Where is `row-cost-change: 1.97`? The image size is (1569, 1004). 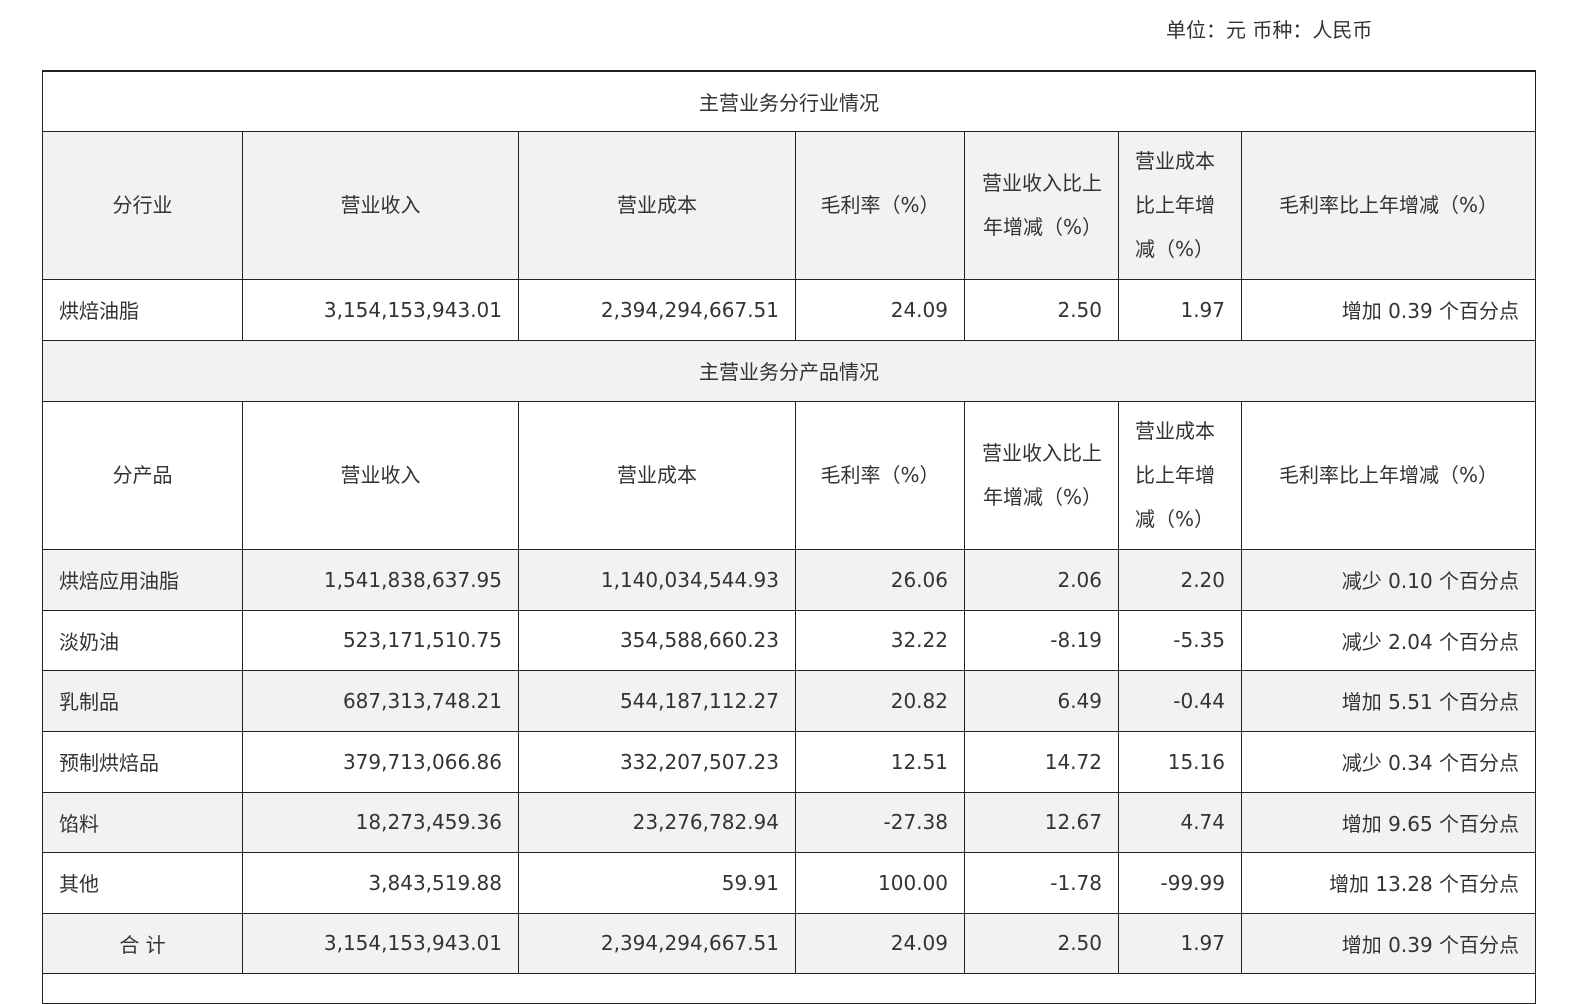
row-cost-change: 1.97 is located at coordinates (1180, 309).